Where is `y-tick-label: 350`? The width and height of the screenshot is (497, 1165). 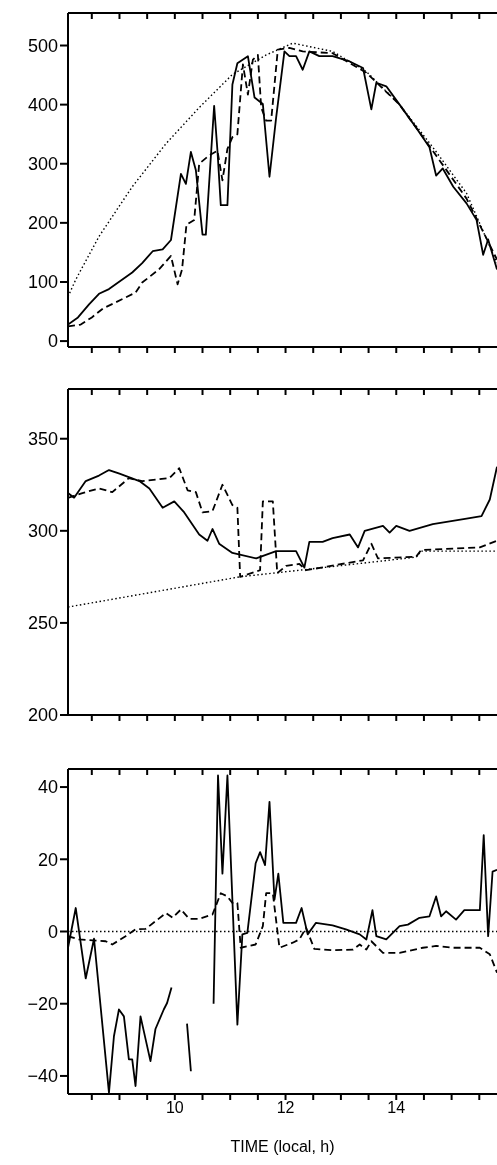 y-tick-label: 350 is located at coordinates (42, 439).